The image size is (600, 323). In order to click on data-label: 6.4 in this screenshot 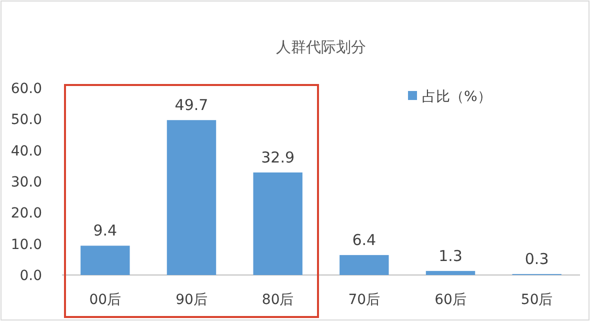, I will do `click(364, 240)`.